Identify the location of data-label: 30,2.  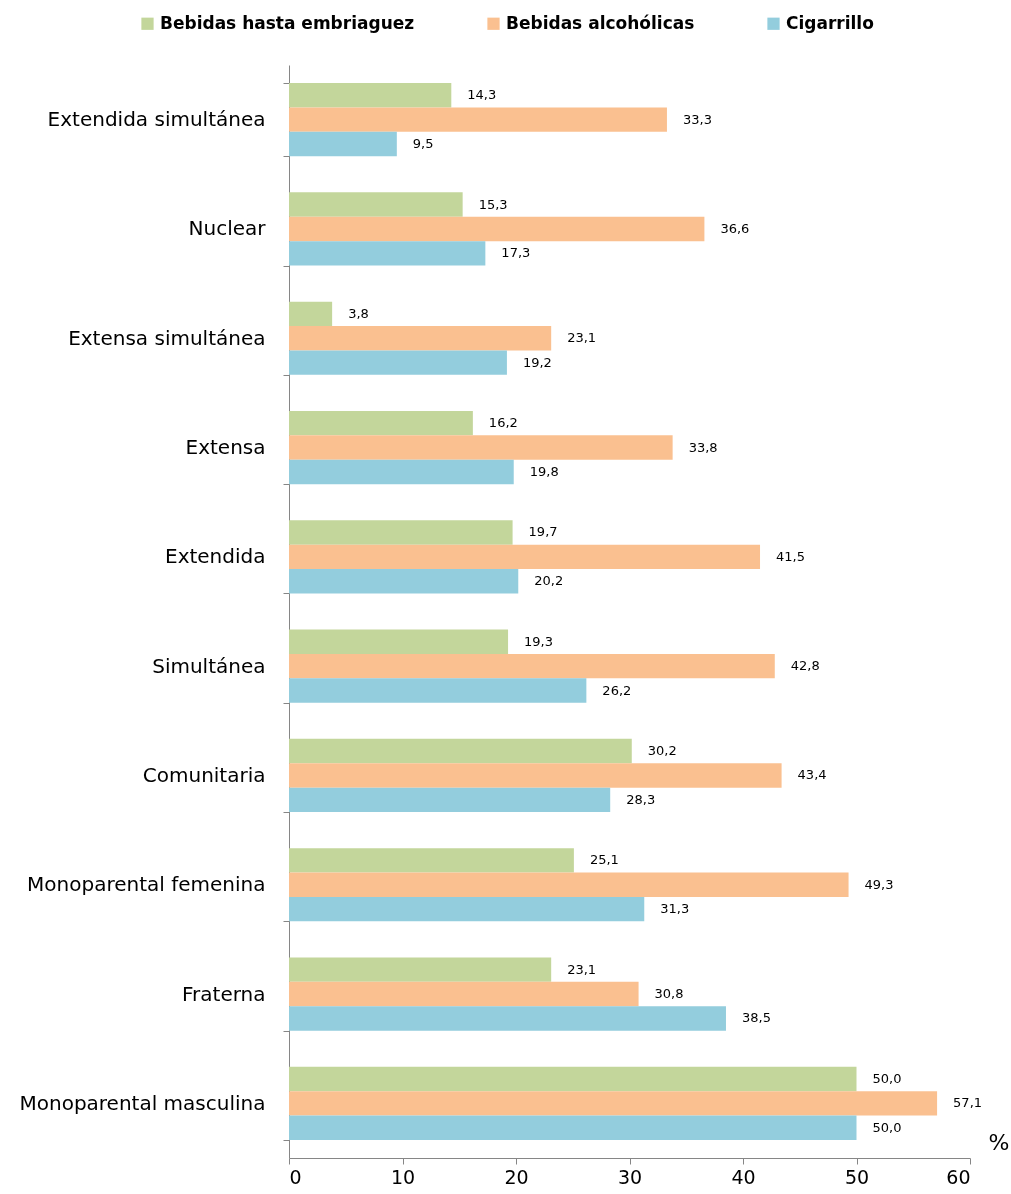
(662, 751).